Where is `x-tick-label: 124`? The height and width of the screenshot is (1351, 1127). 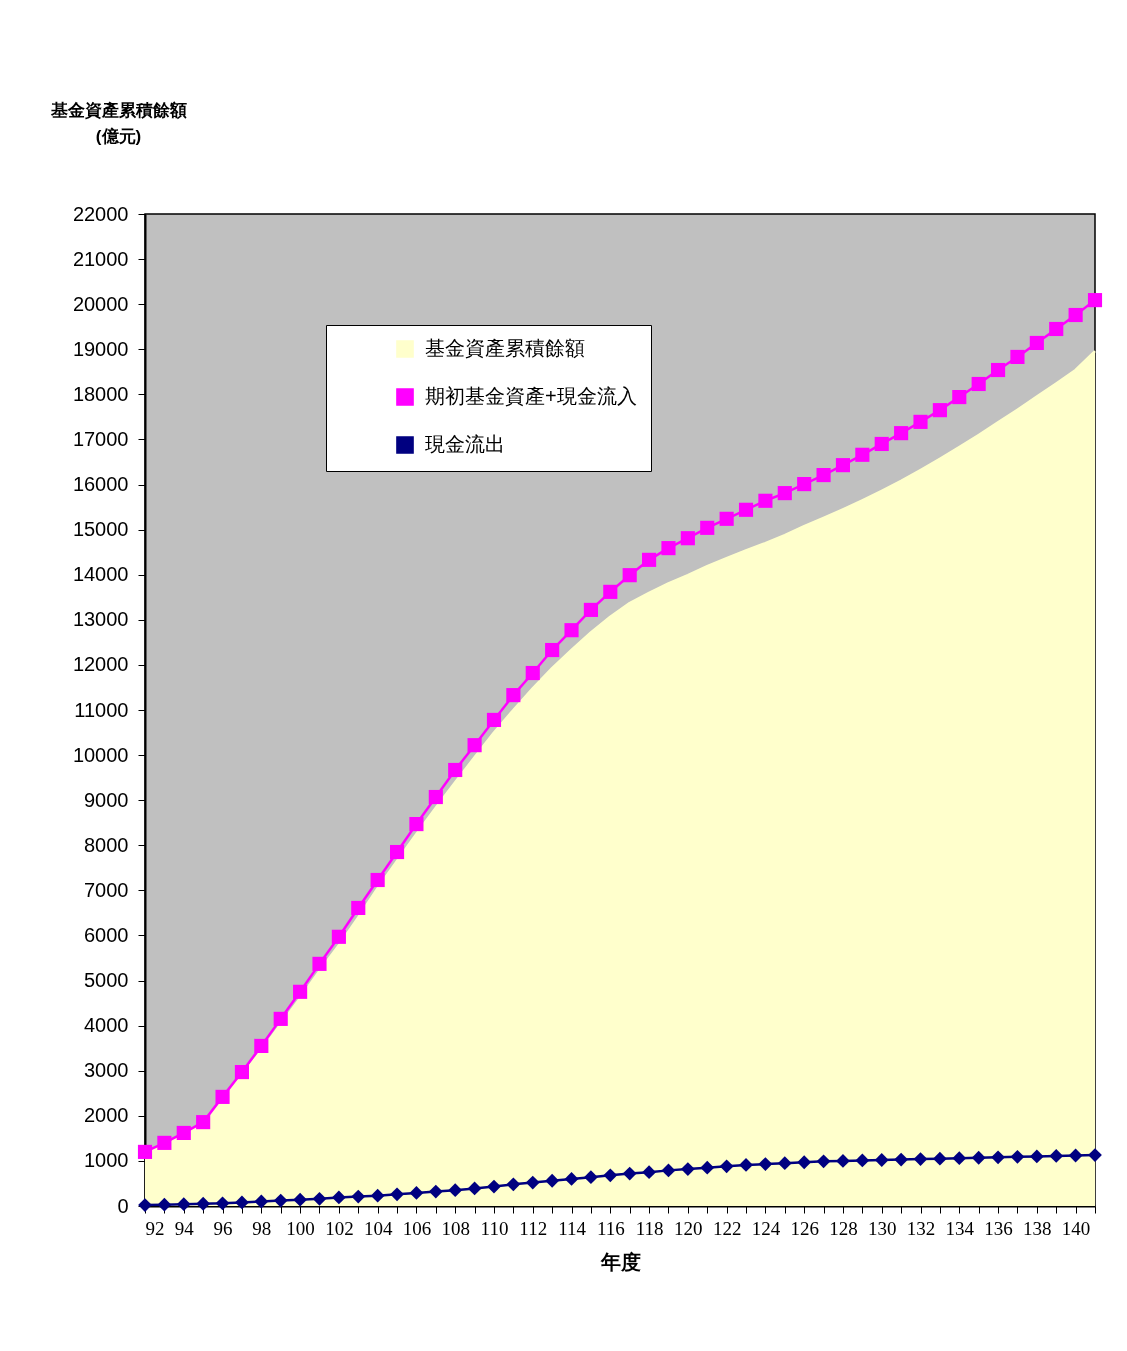 x-tick-label: 124 is located at coordinates (766, 1228).